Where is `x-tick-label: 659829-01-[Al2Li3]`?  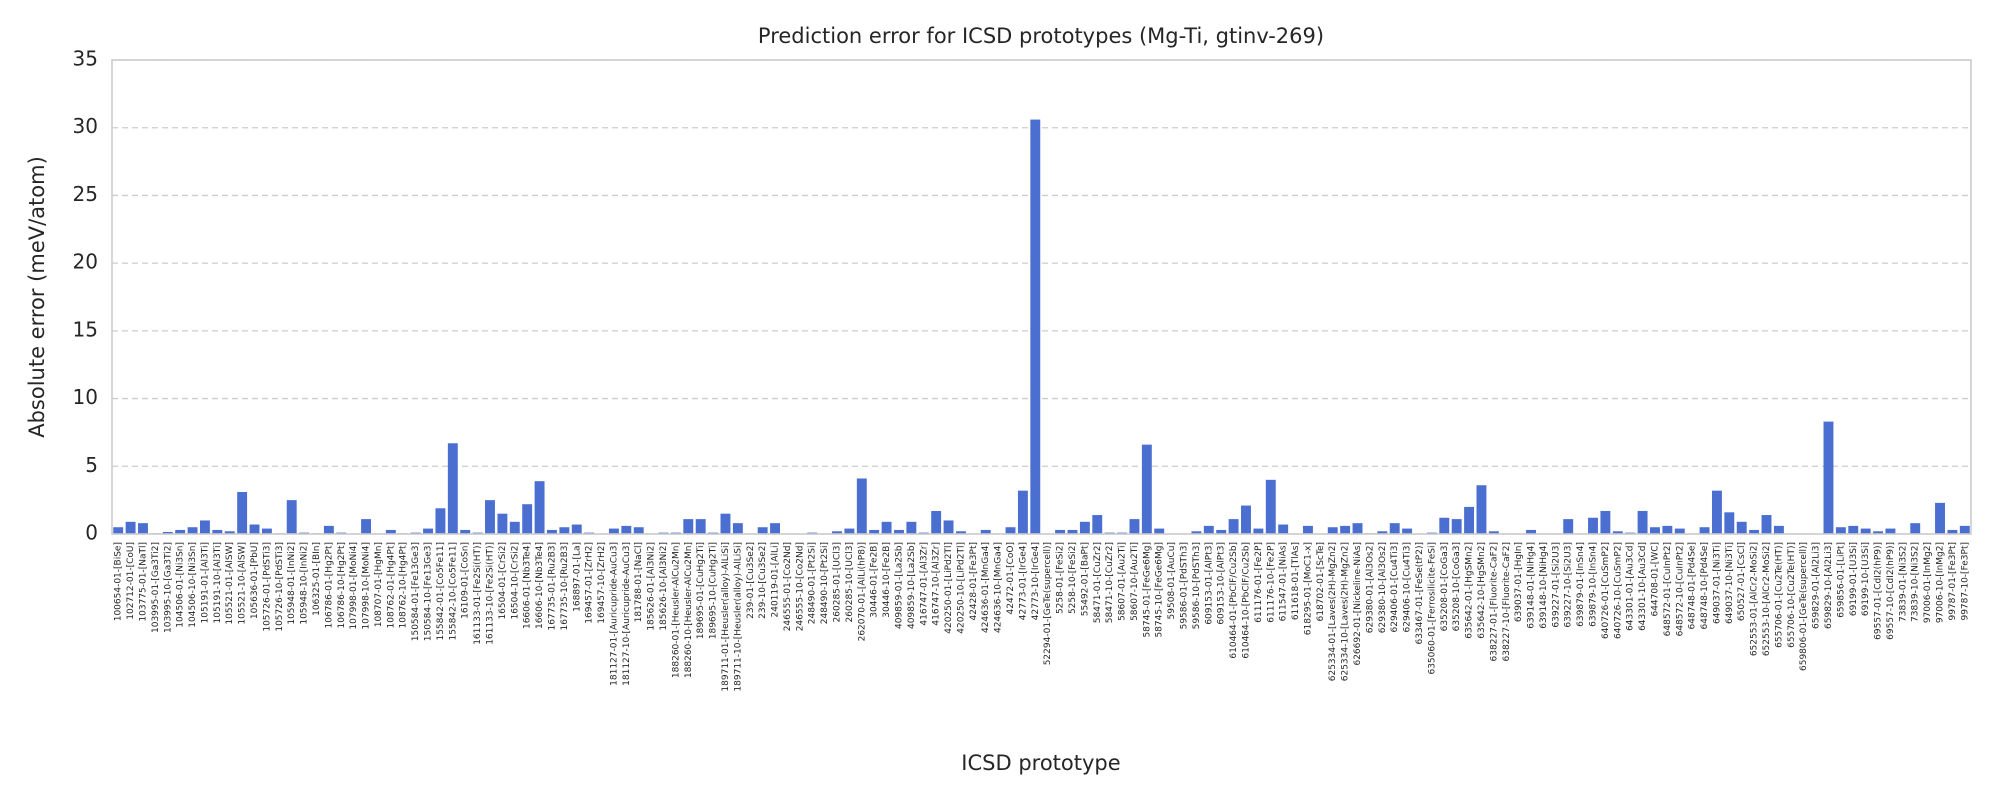
x-tick-label: 659829-01-[Al2Li3] is located at coordinates (1817, 585).